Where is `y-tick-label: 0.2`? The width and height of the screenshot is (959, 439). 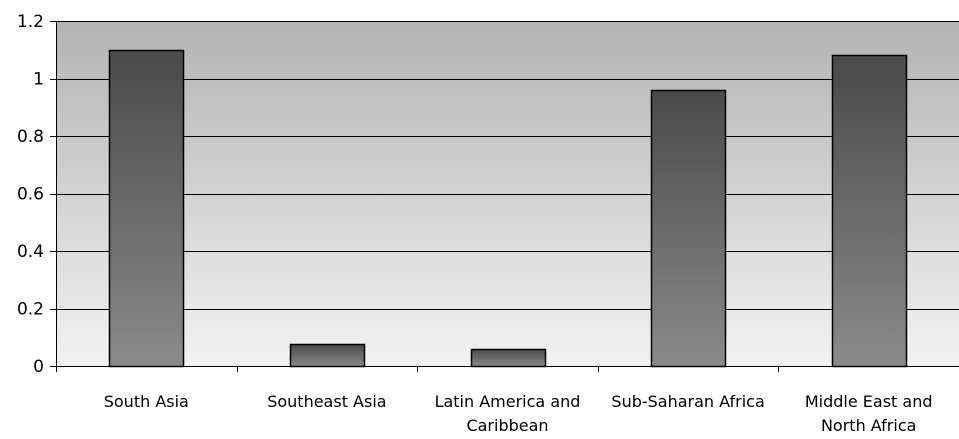
y-tick-label: 0.2 is located at coordinates (30, 310).